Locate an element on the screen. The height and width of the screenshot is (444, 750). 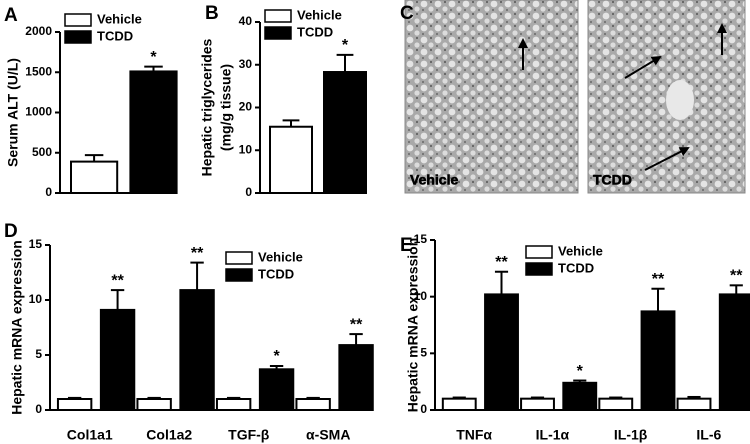
y-axis-label: Hepatic triglycerides is located at coordinates (207, 107).